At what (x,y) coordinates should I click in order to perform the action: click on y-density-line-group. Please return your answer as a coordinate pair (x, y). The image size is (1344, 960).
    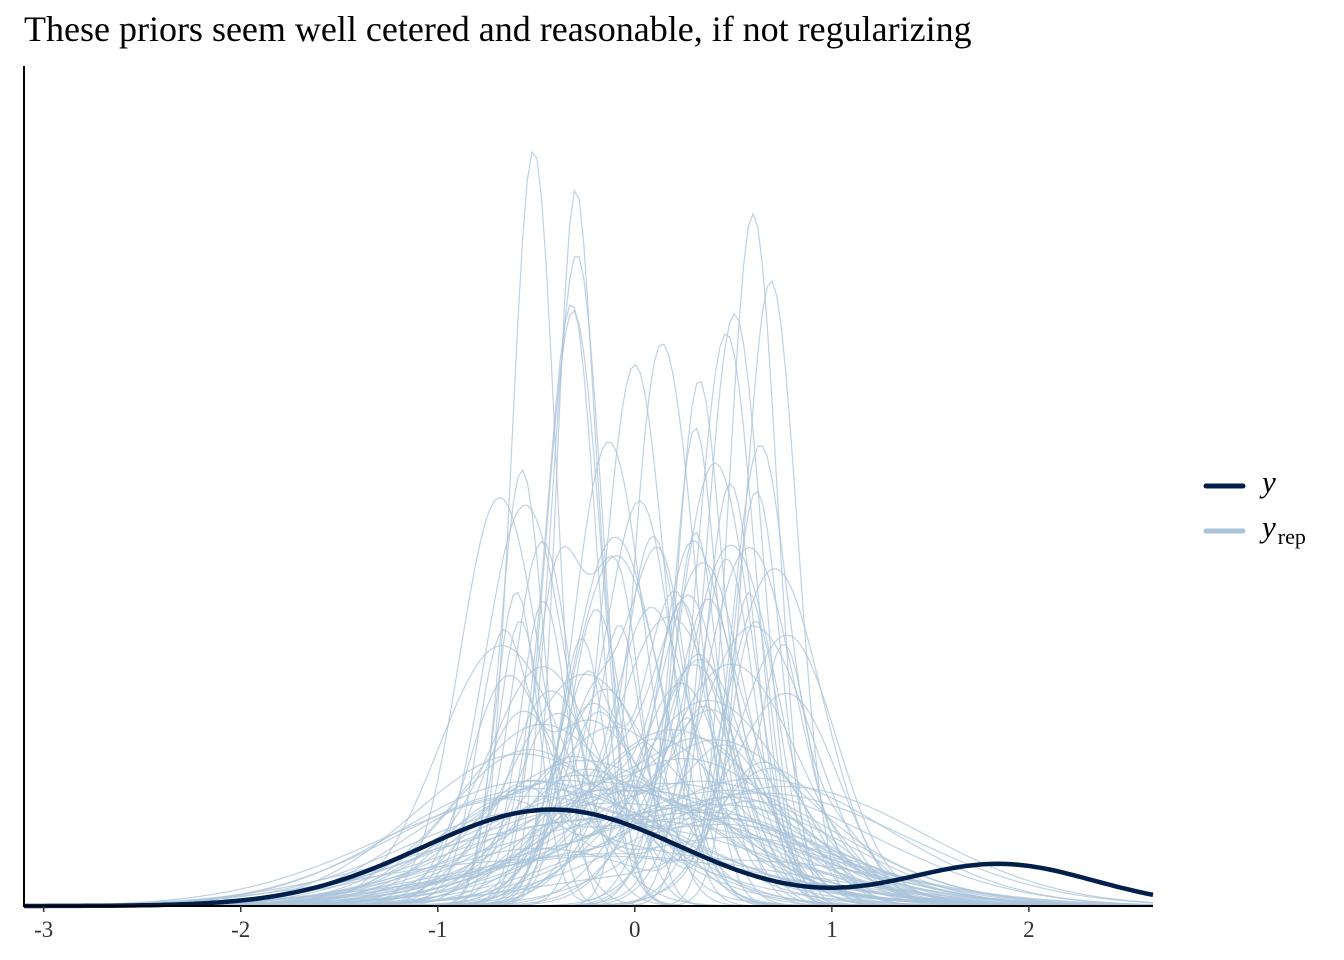
    Looking at the image, I should click on (589, 858).